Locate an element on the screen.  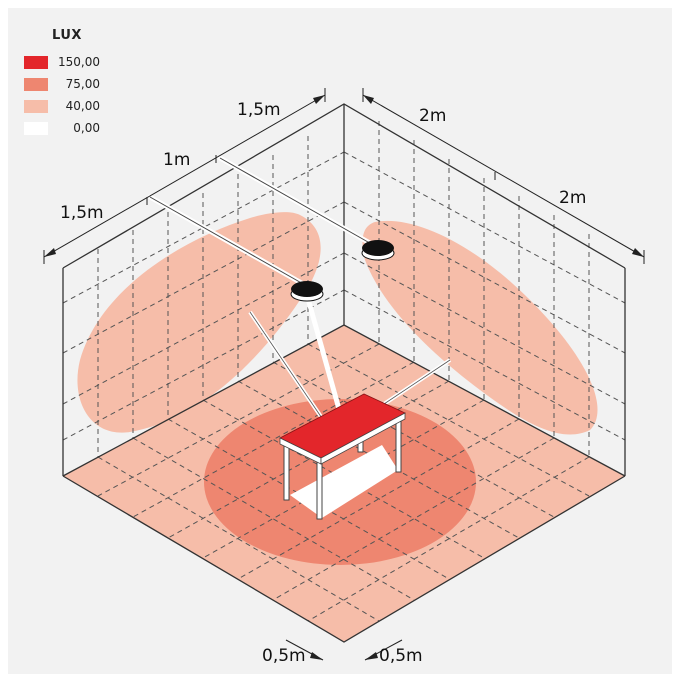
legend-item: 75,00 is located at coordinates (62, 84).